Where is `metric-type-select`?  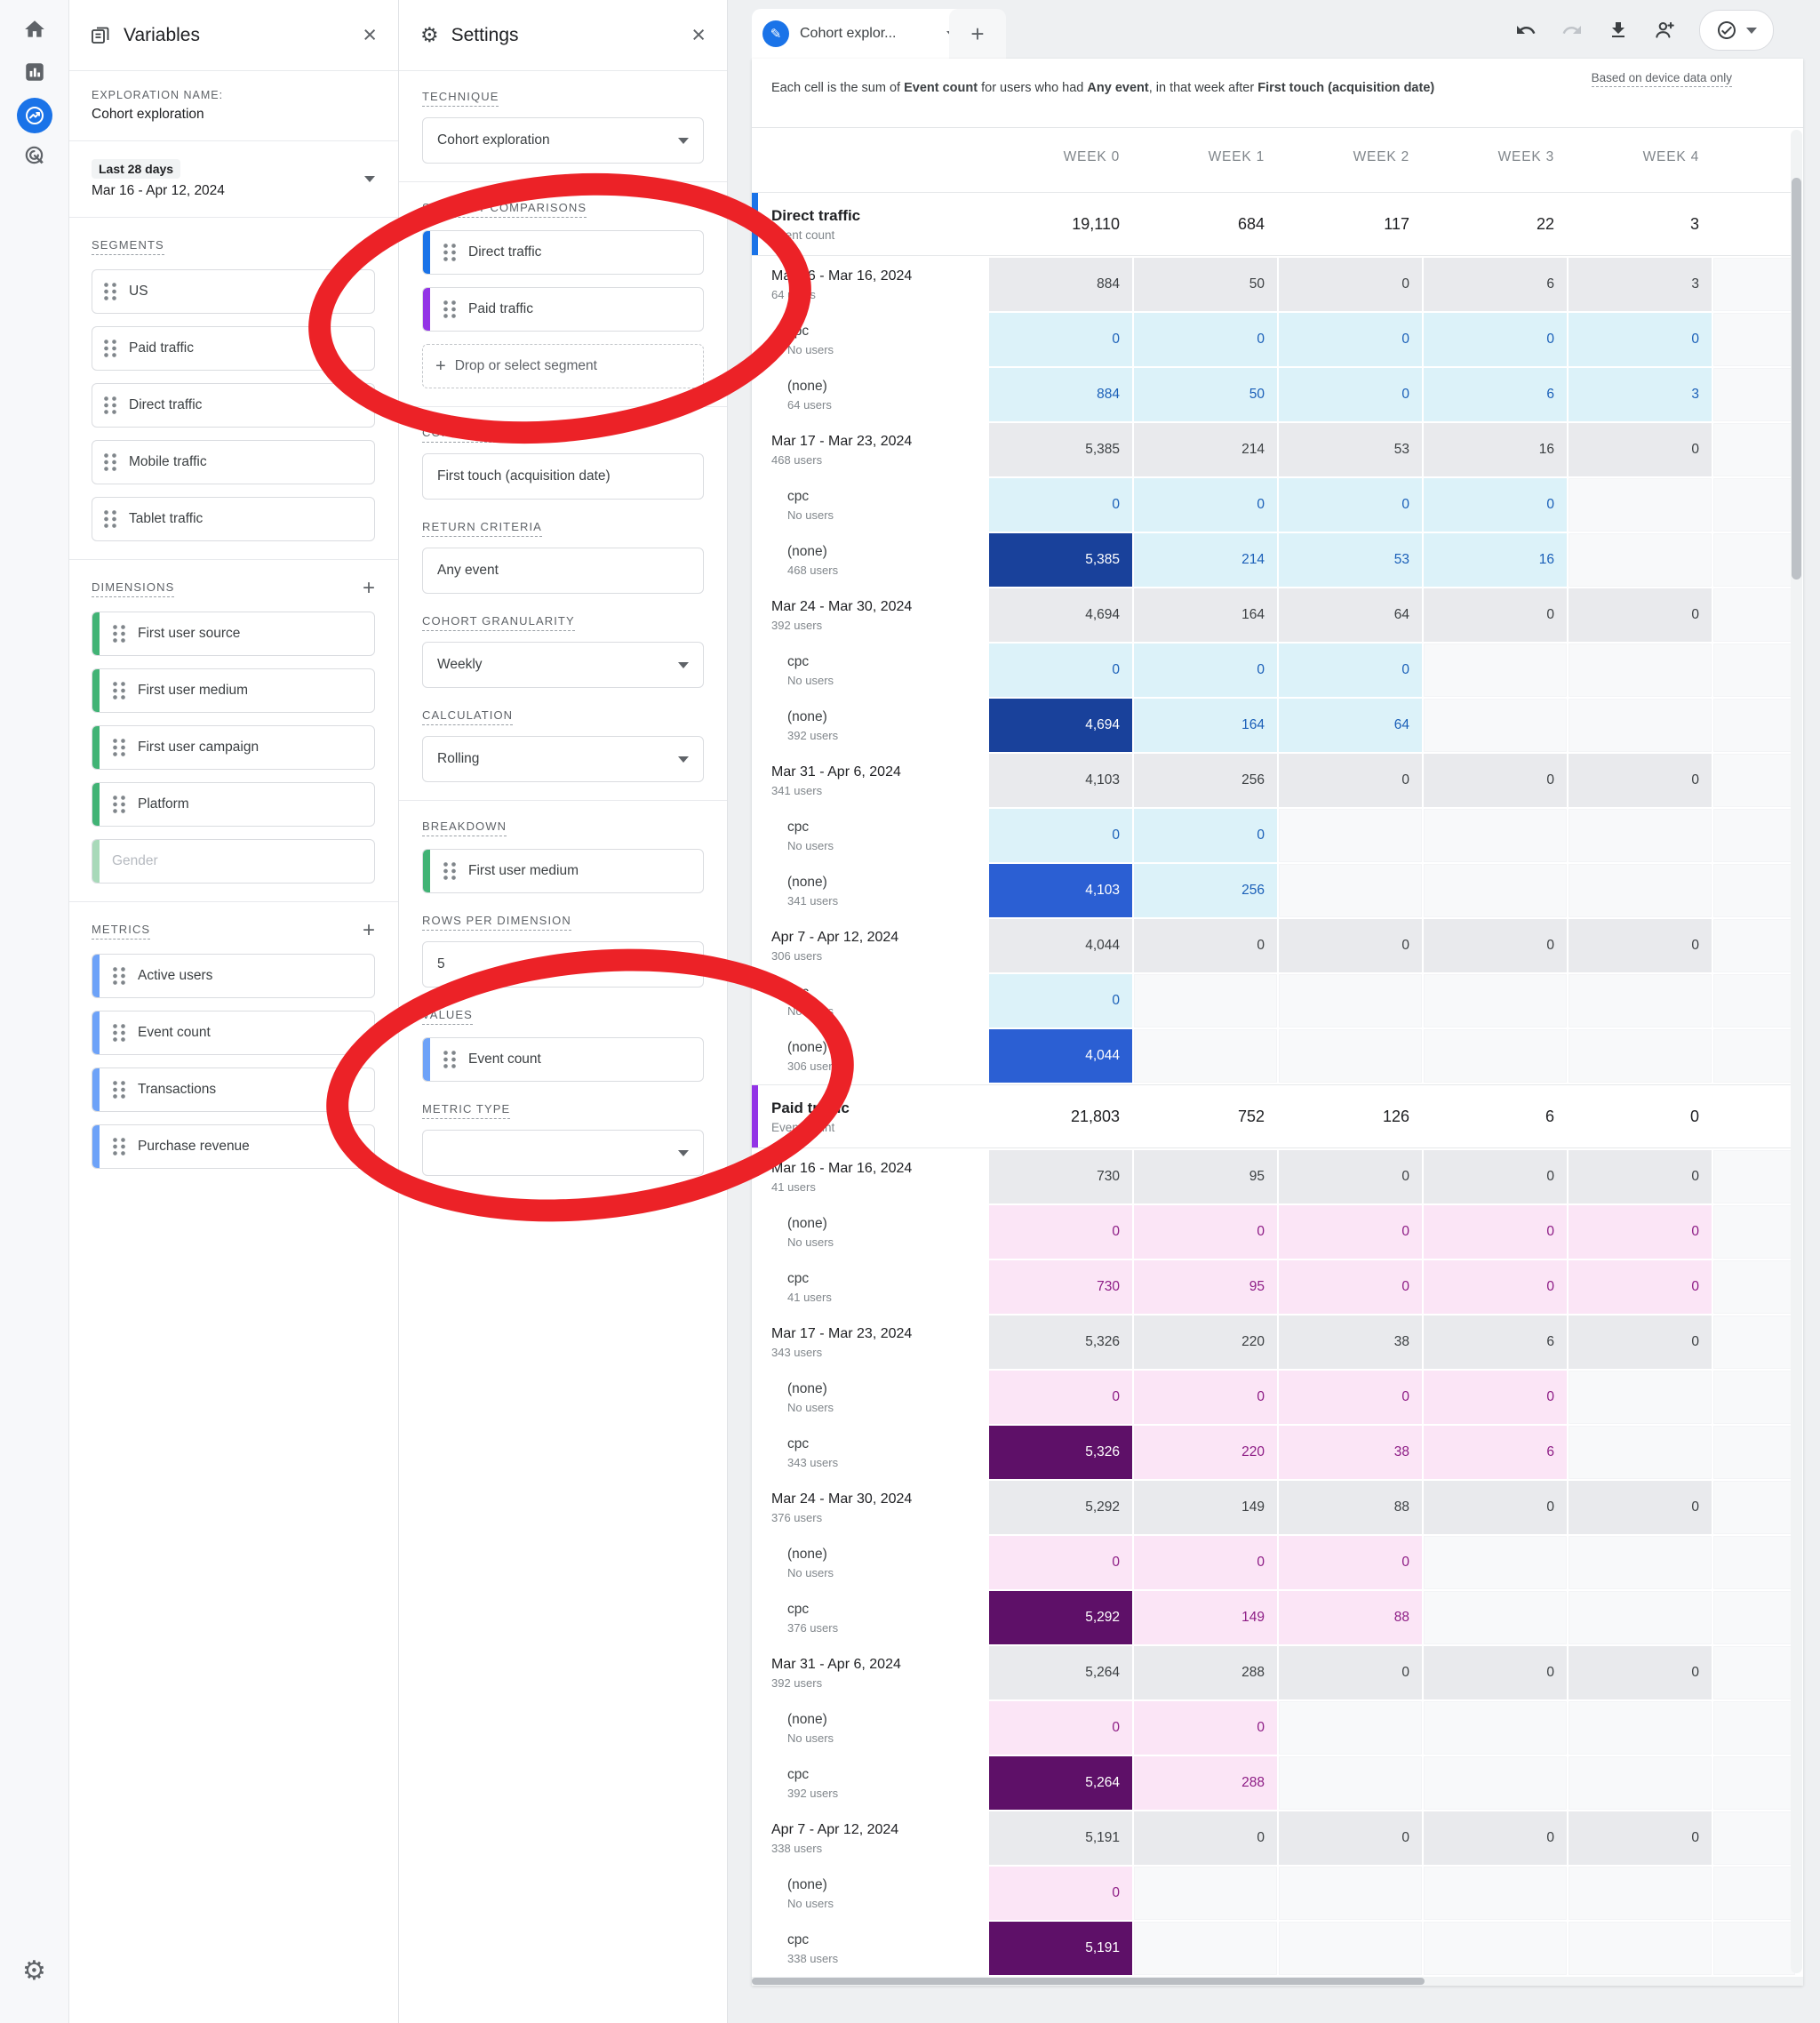
metric-type-select is located at coordinates (563, 1153).